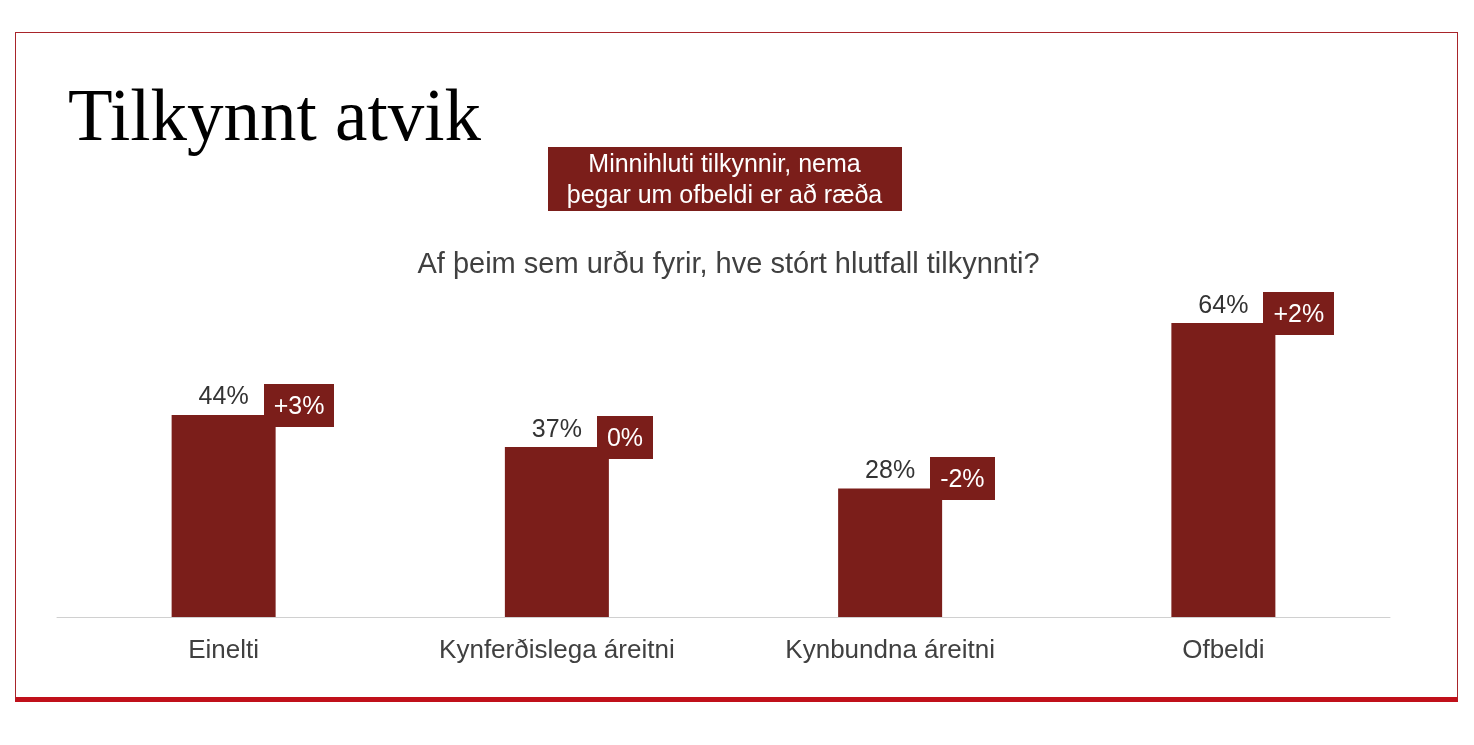  I want to click on x-tick-label: Ofbeldi, so click(1223, 649).